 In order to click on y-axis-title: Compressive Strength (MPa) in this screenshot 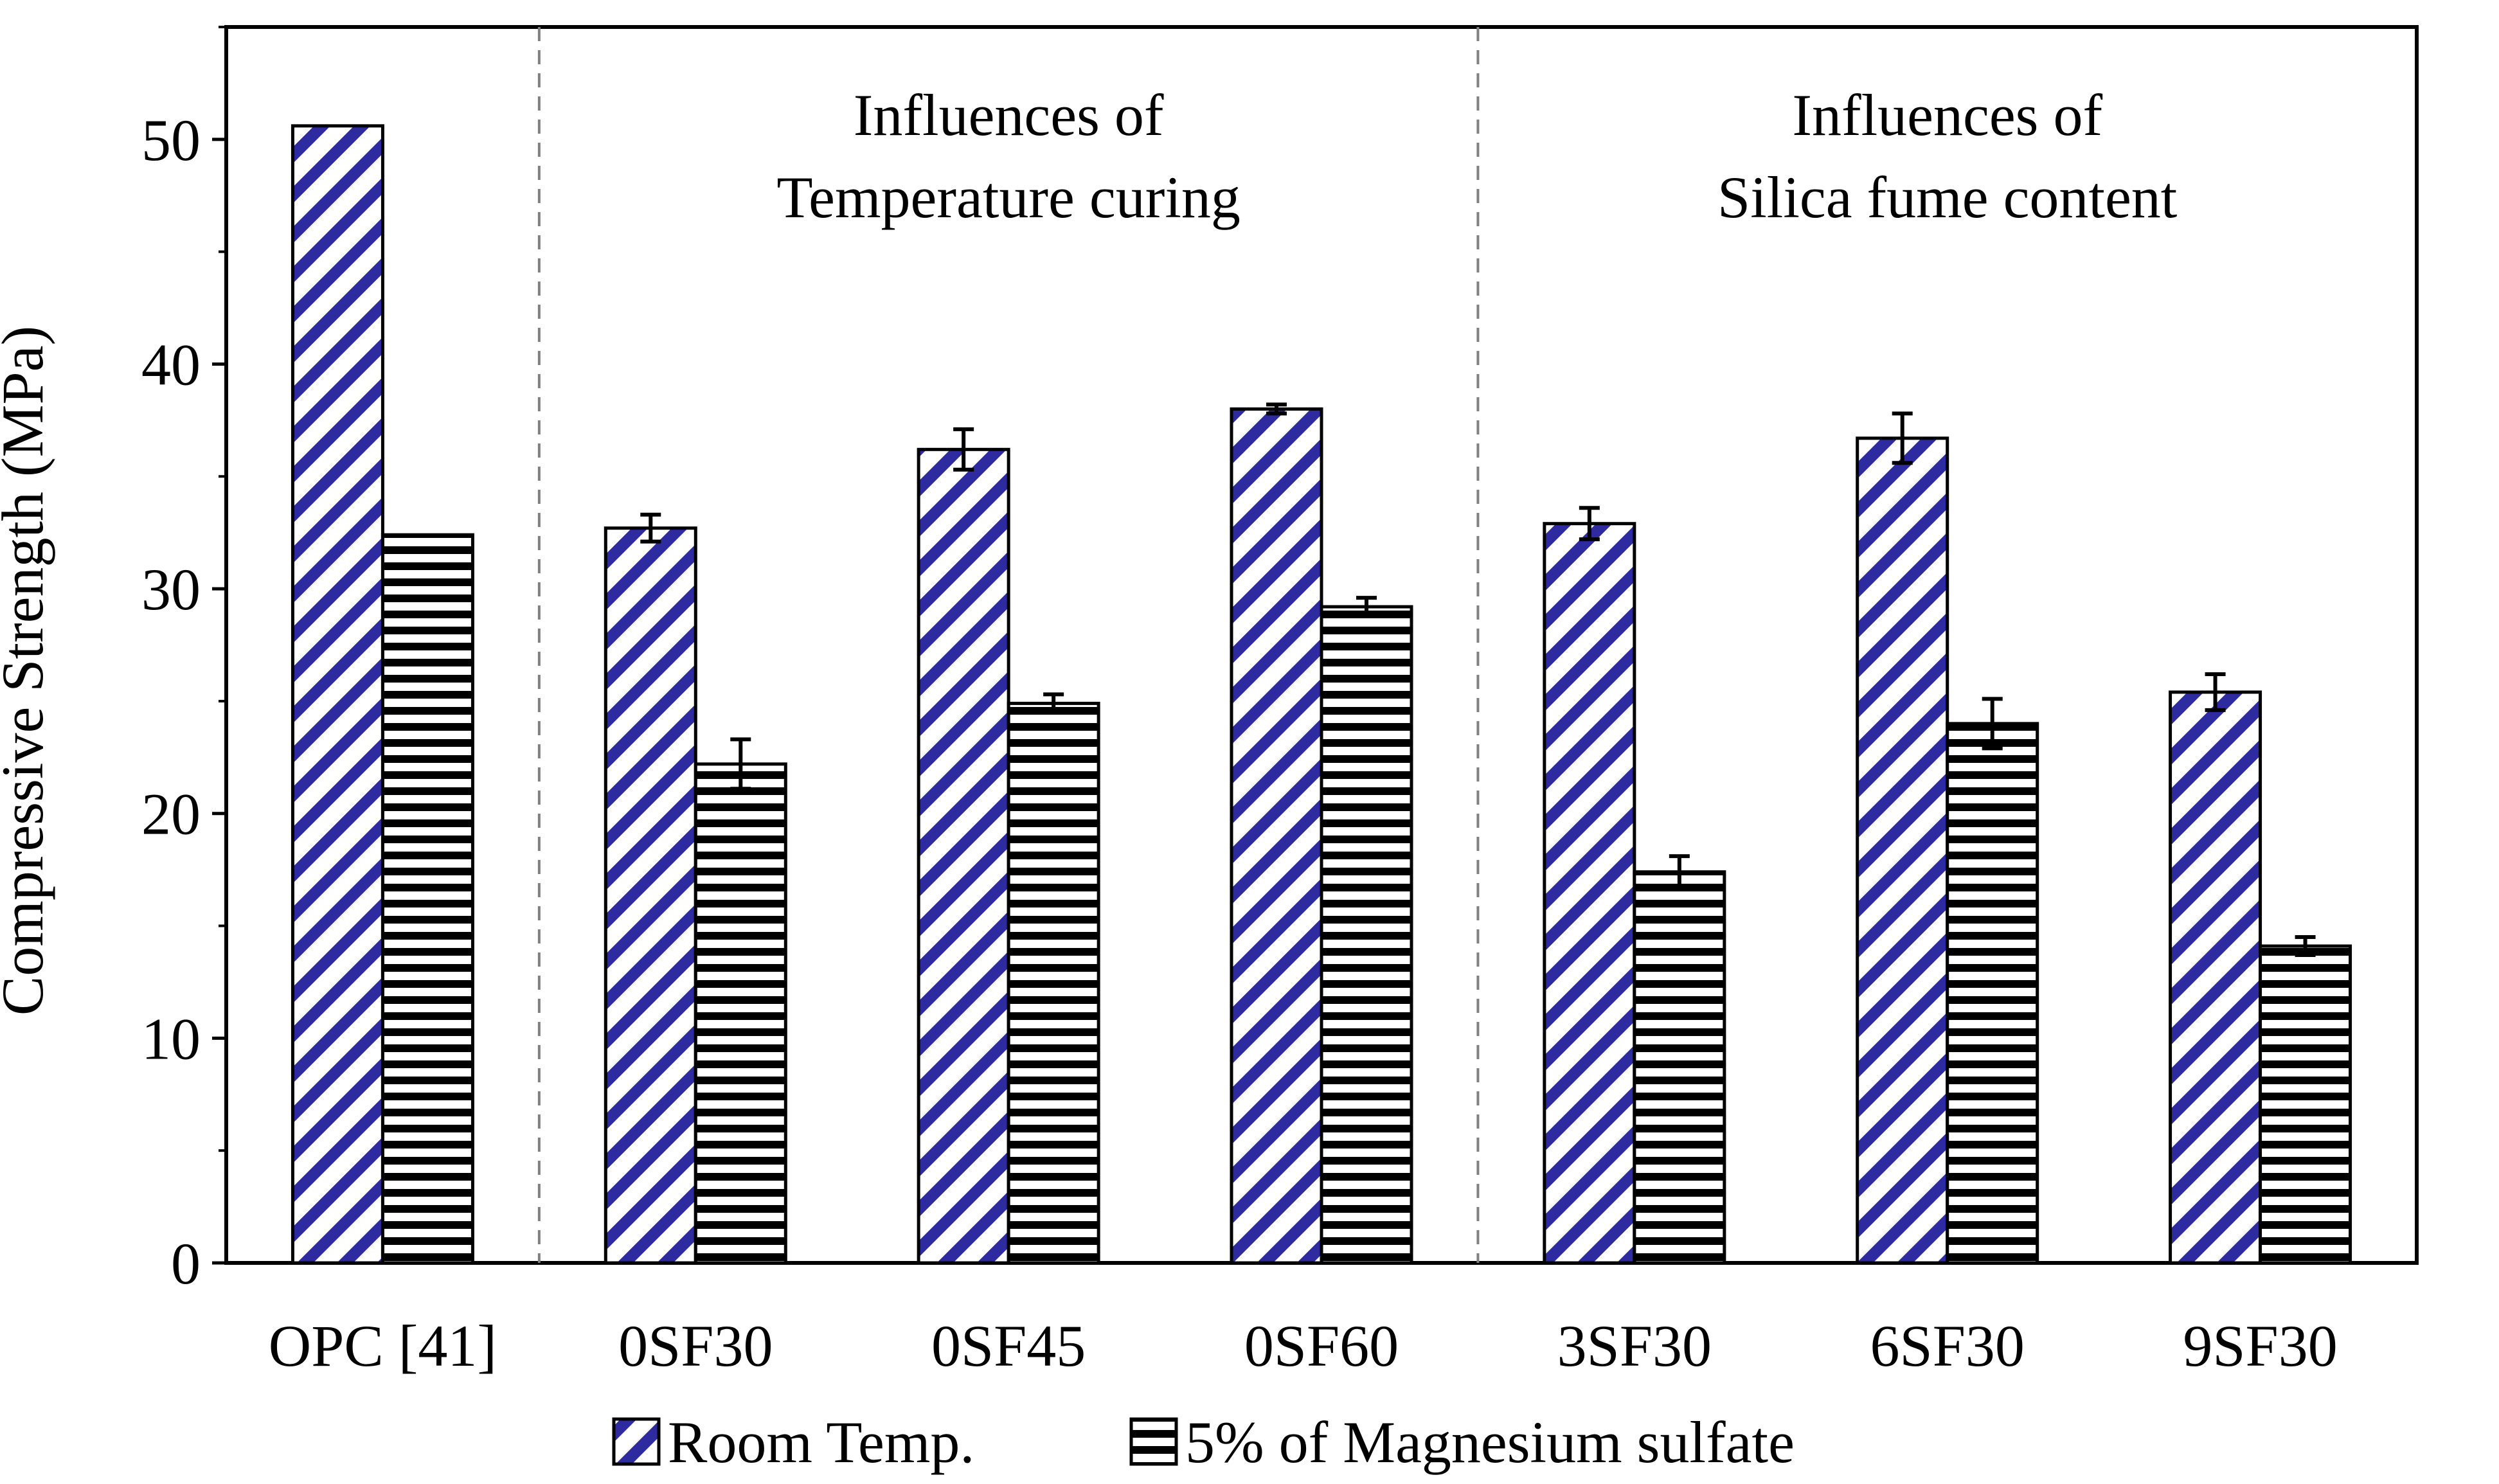, I will do `click(28, 670)`.